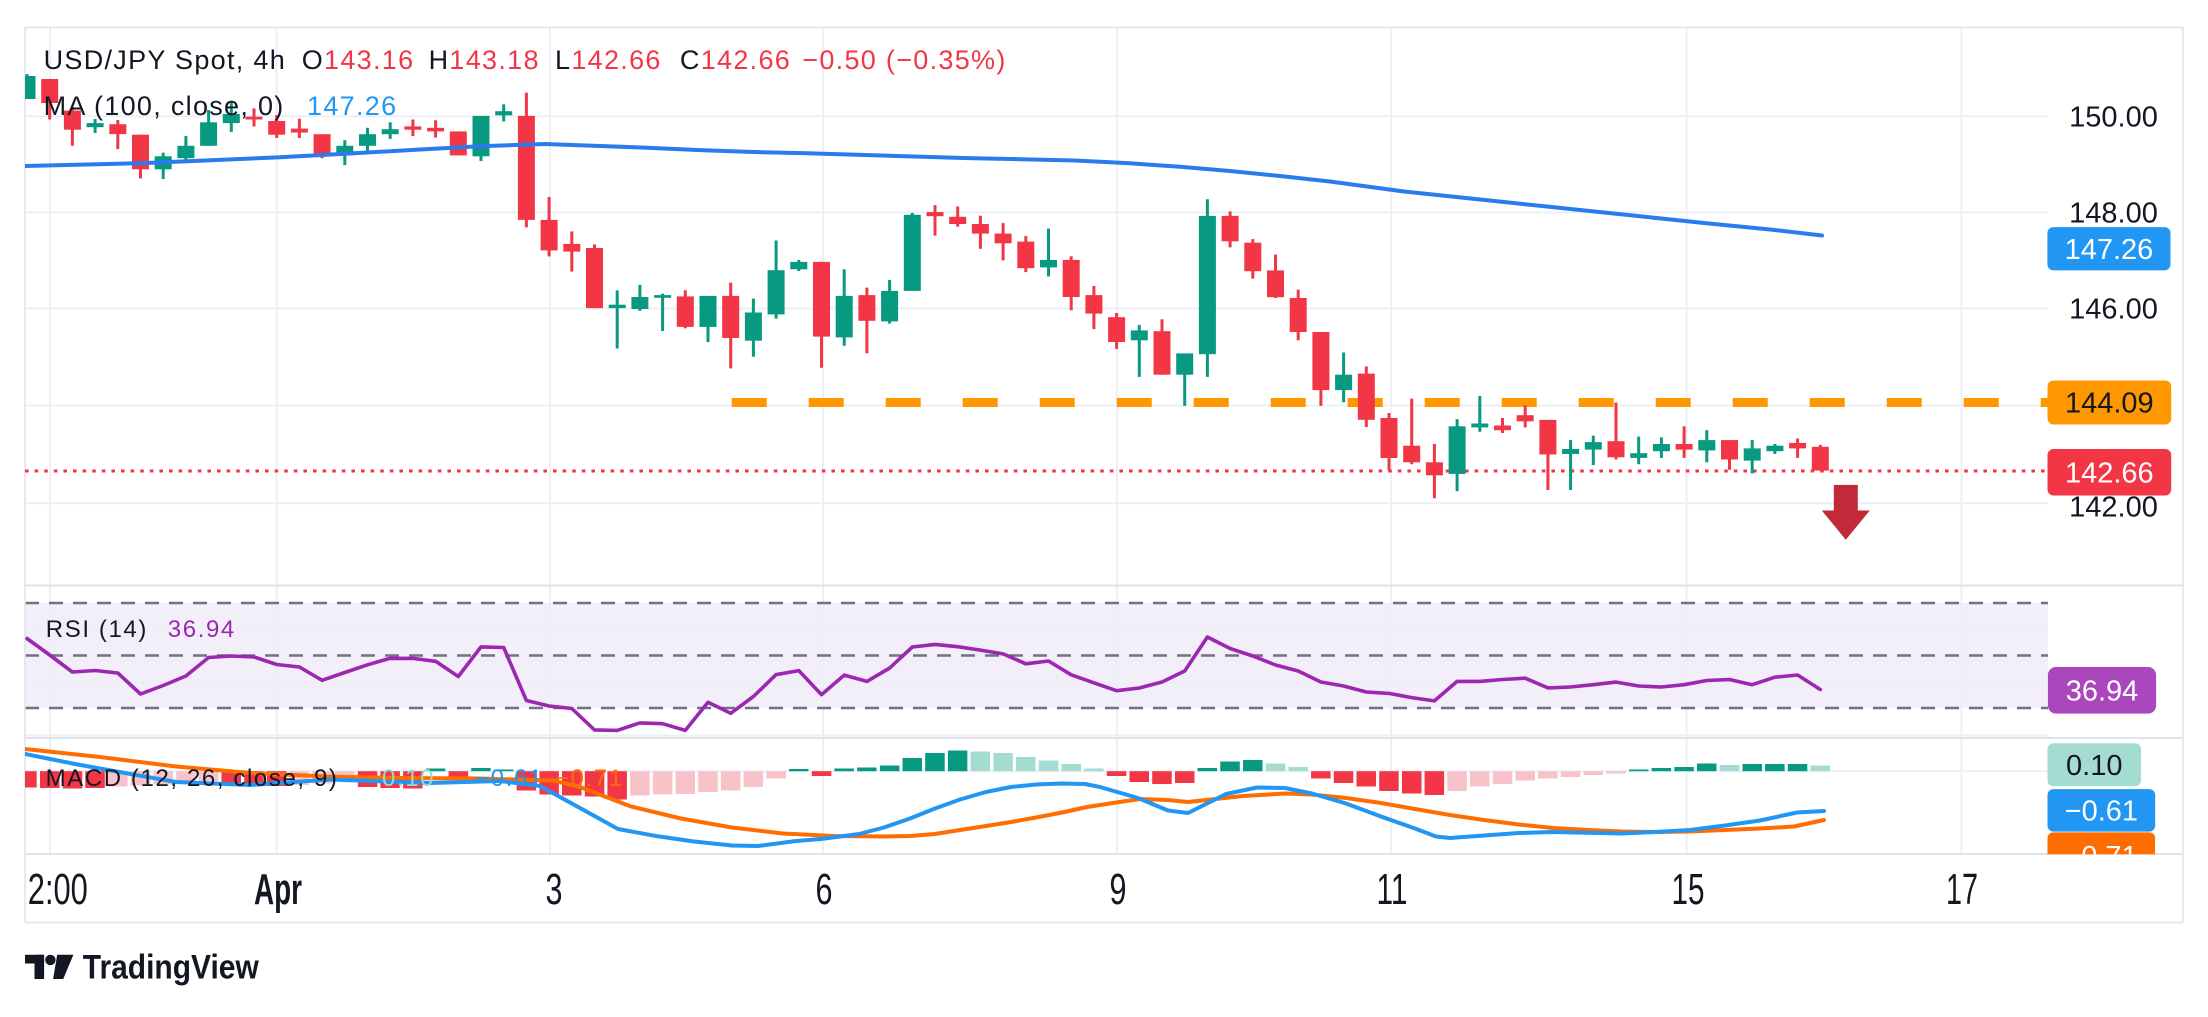 This screenshot has height=1017, width=2208. I want to click on svg-text: L142.66, so click(608, 60).